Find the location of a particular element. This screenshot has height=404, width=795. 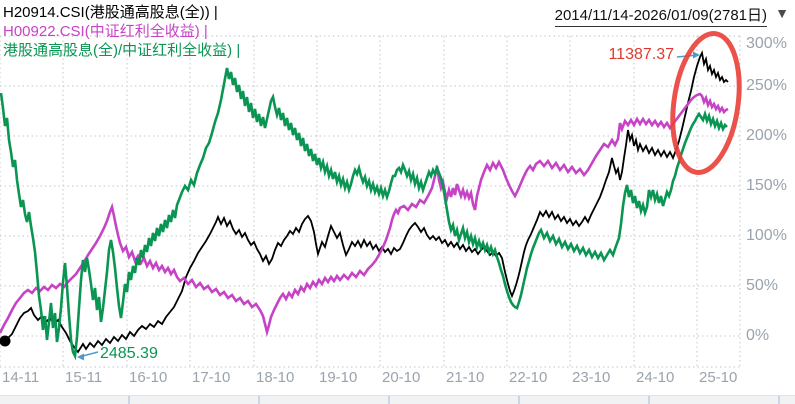

timeline-strip is located at coordinates (397, 399).